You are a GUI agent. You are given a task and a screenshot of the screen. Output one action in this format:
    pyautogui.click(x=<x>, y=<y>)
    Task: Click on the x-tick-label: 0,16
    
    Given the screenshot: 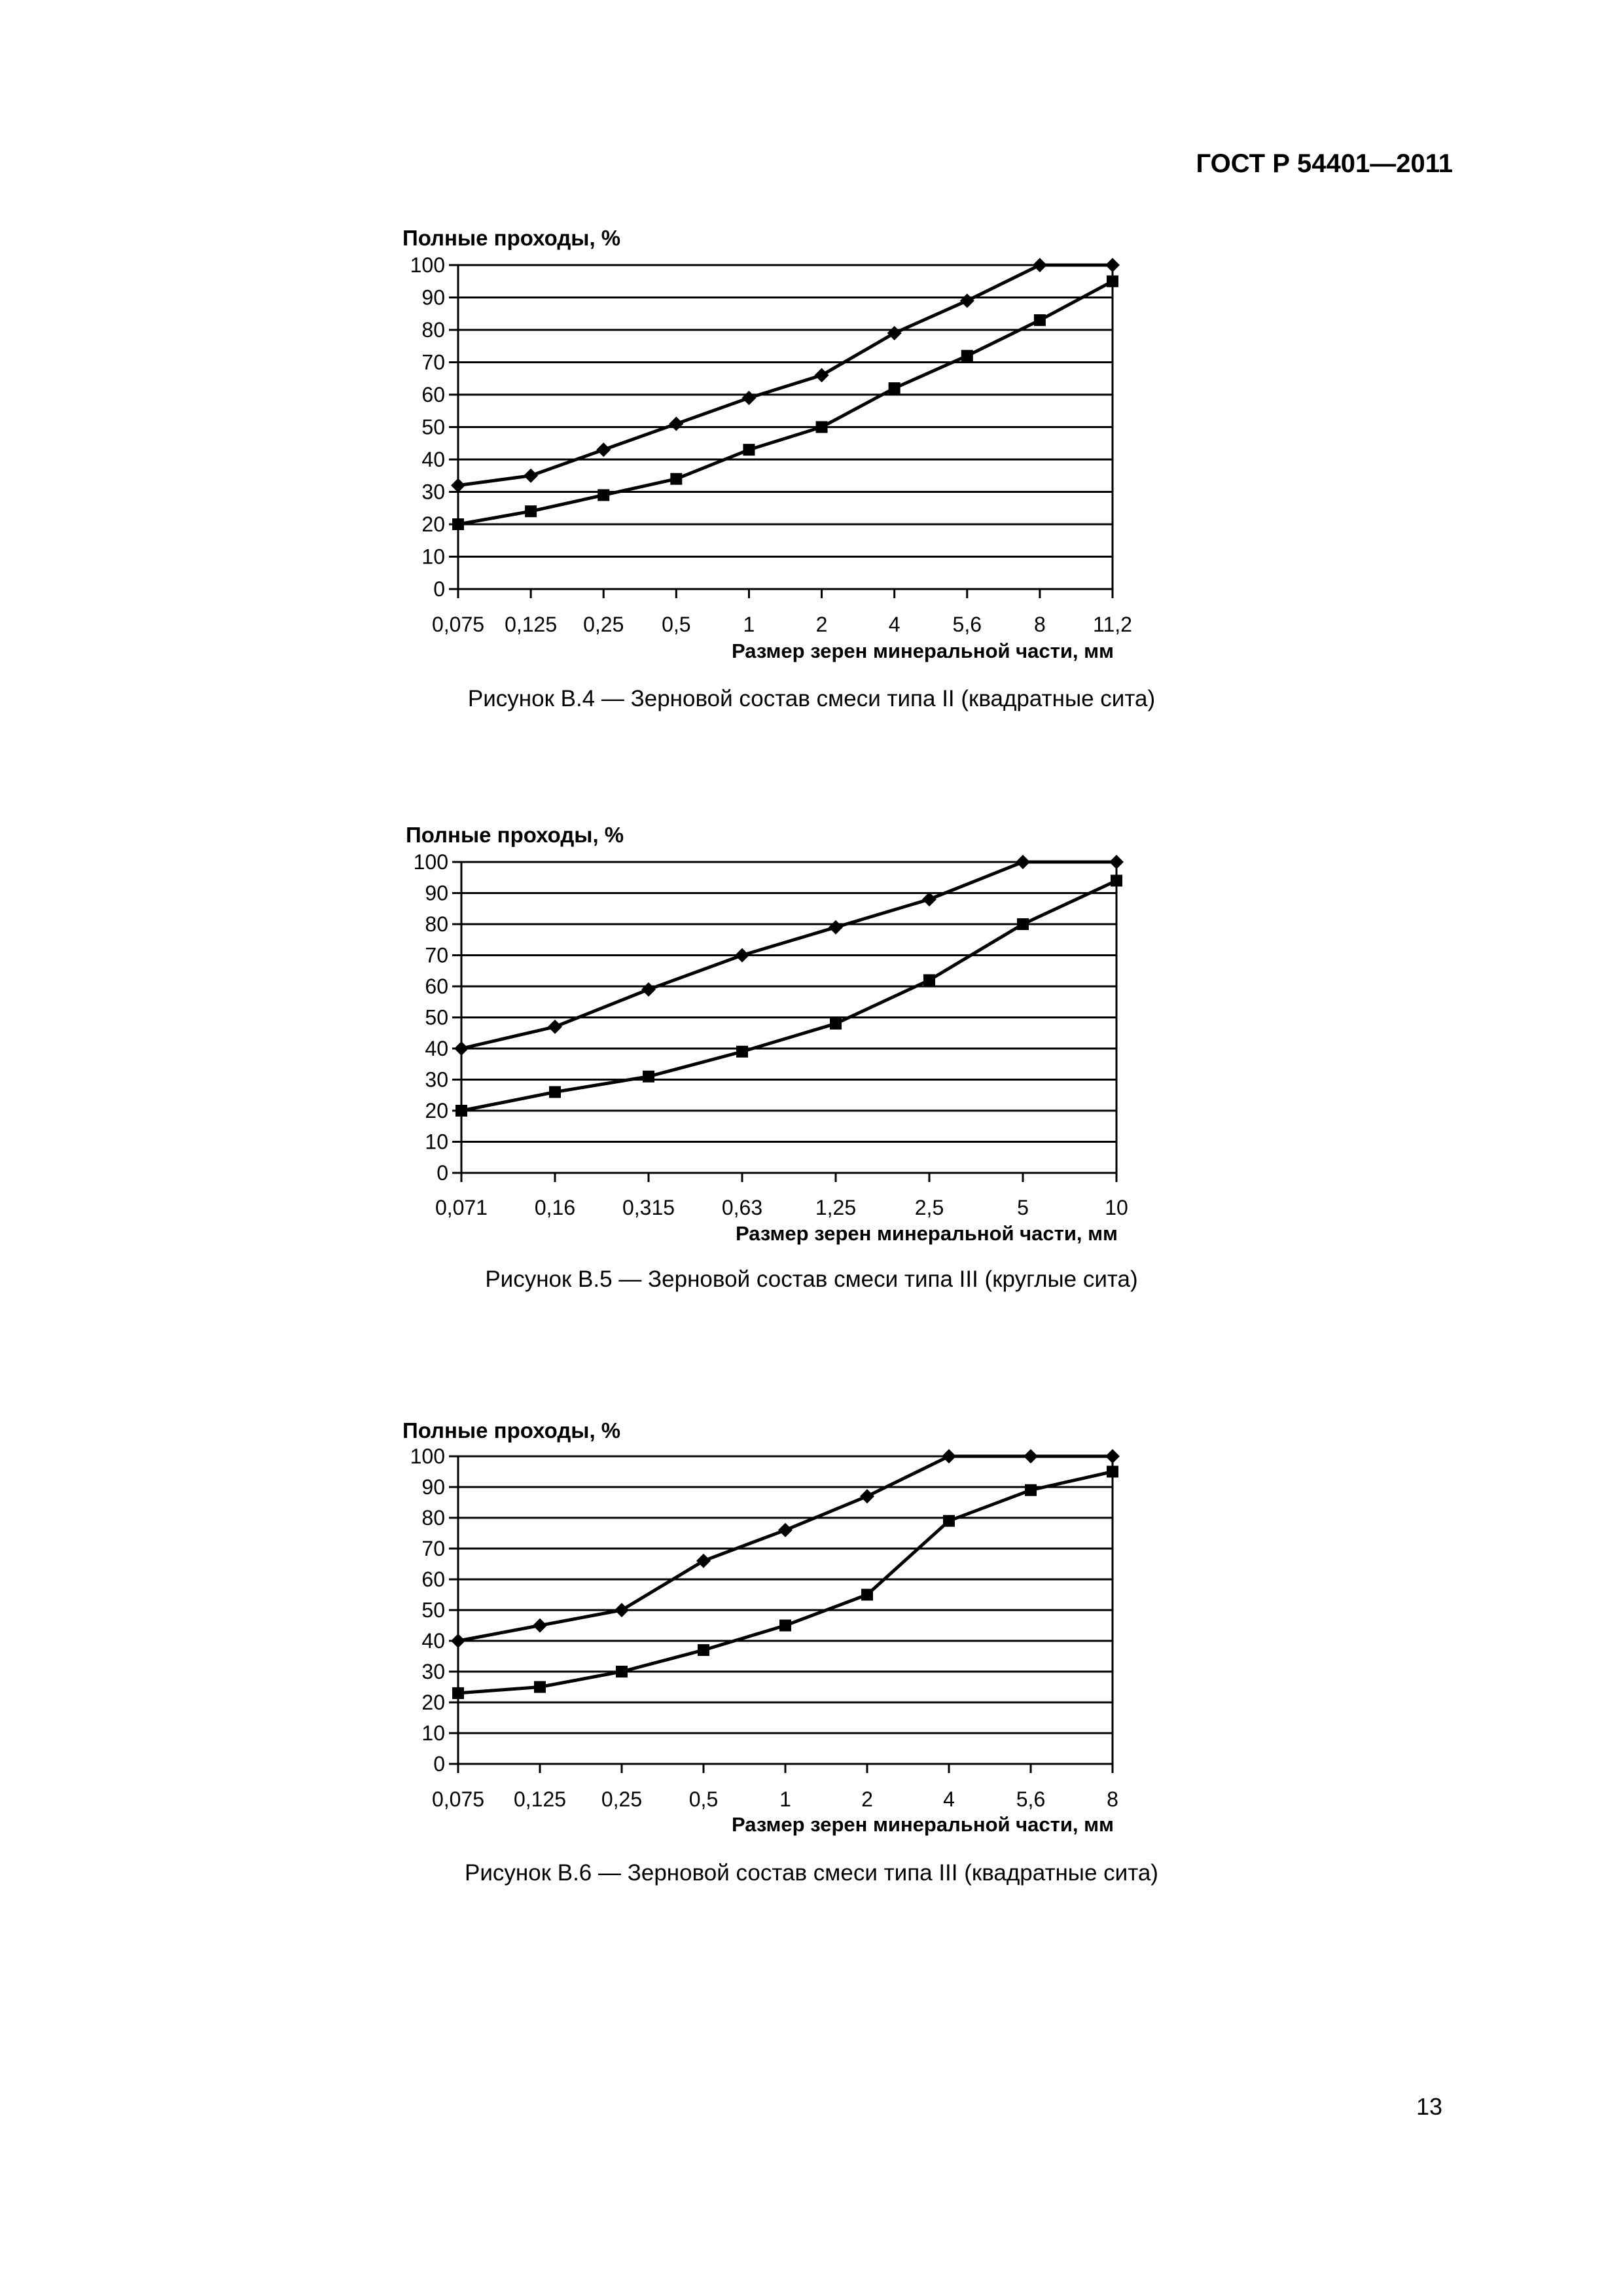 What is the action you would take?
    pyautogui.click(x=555, y=1207)
    